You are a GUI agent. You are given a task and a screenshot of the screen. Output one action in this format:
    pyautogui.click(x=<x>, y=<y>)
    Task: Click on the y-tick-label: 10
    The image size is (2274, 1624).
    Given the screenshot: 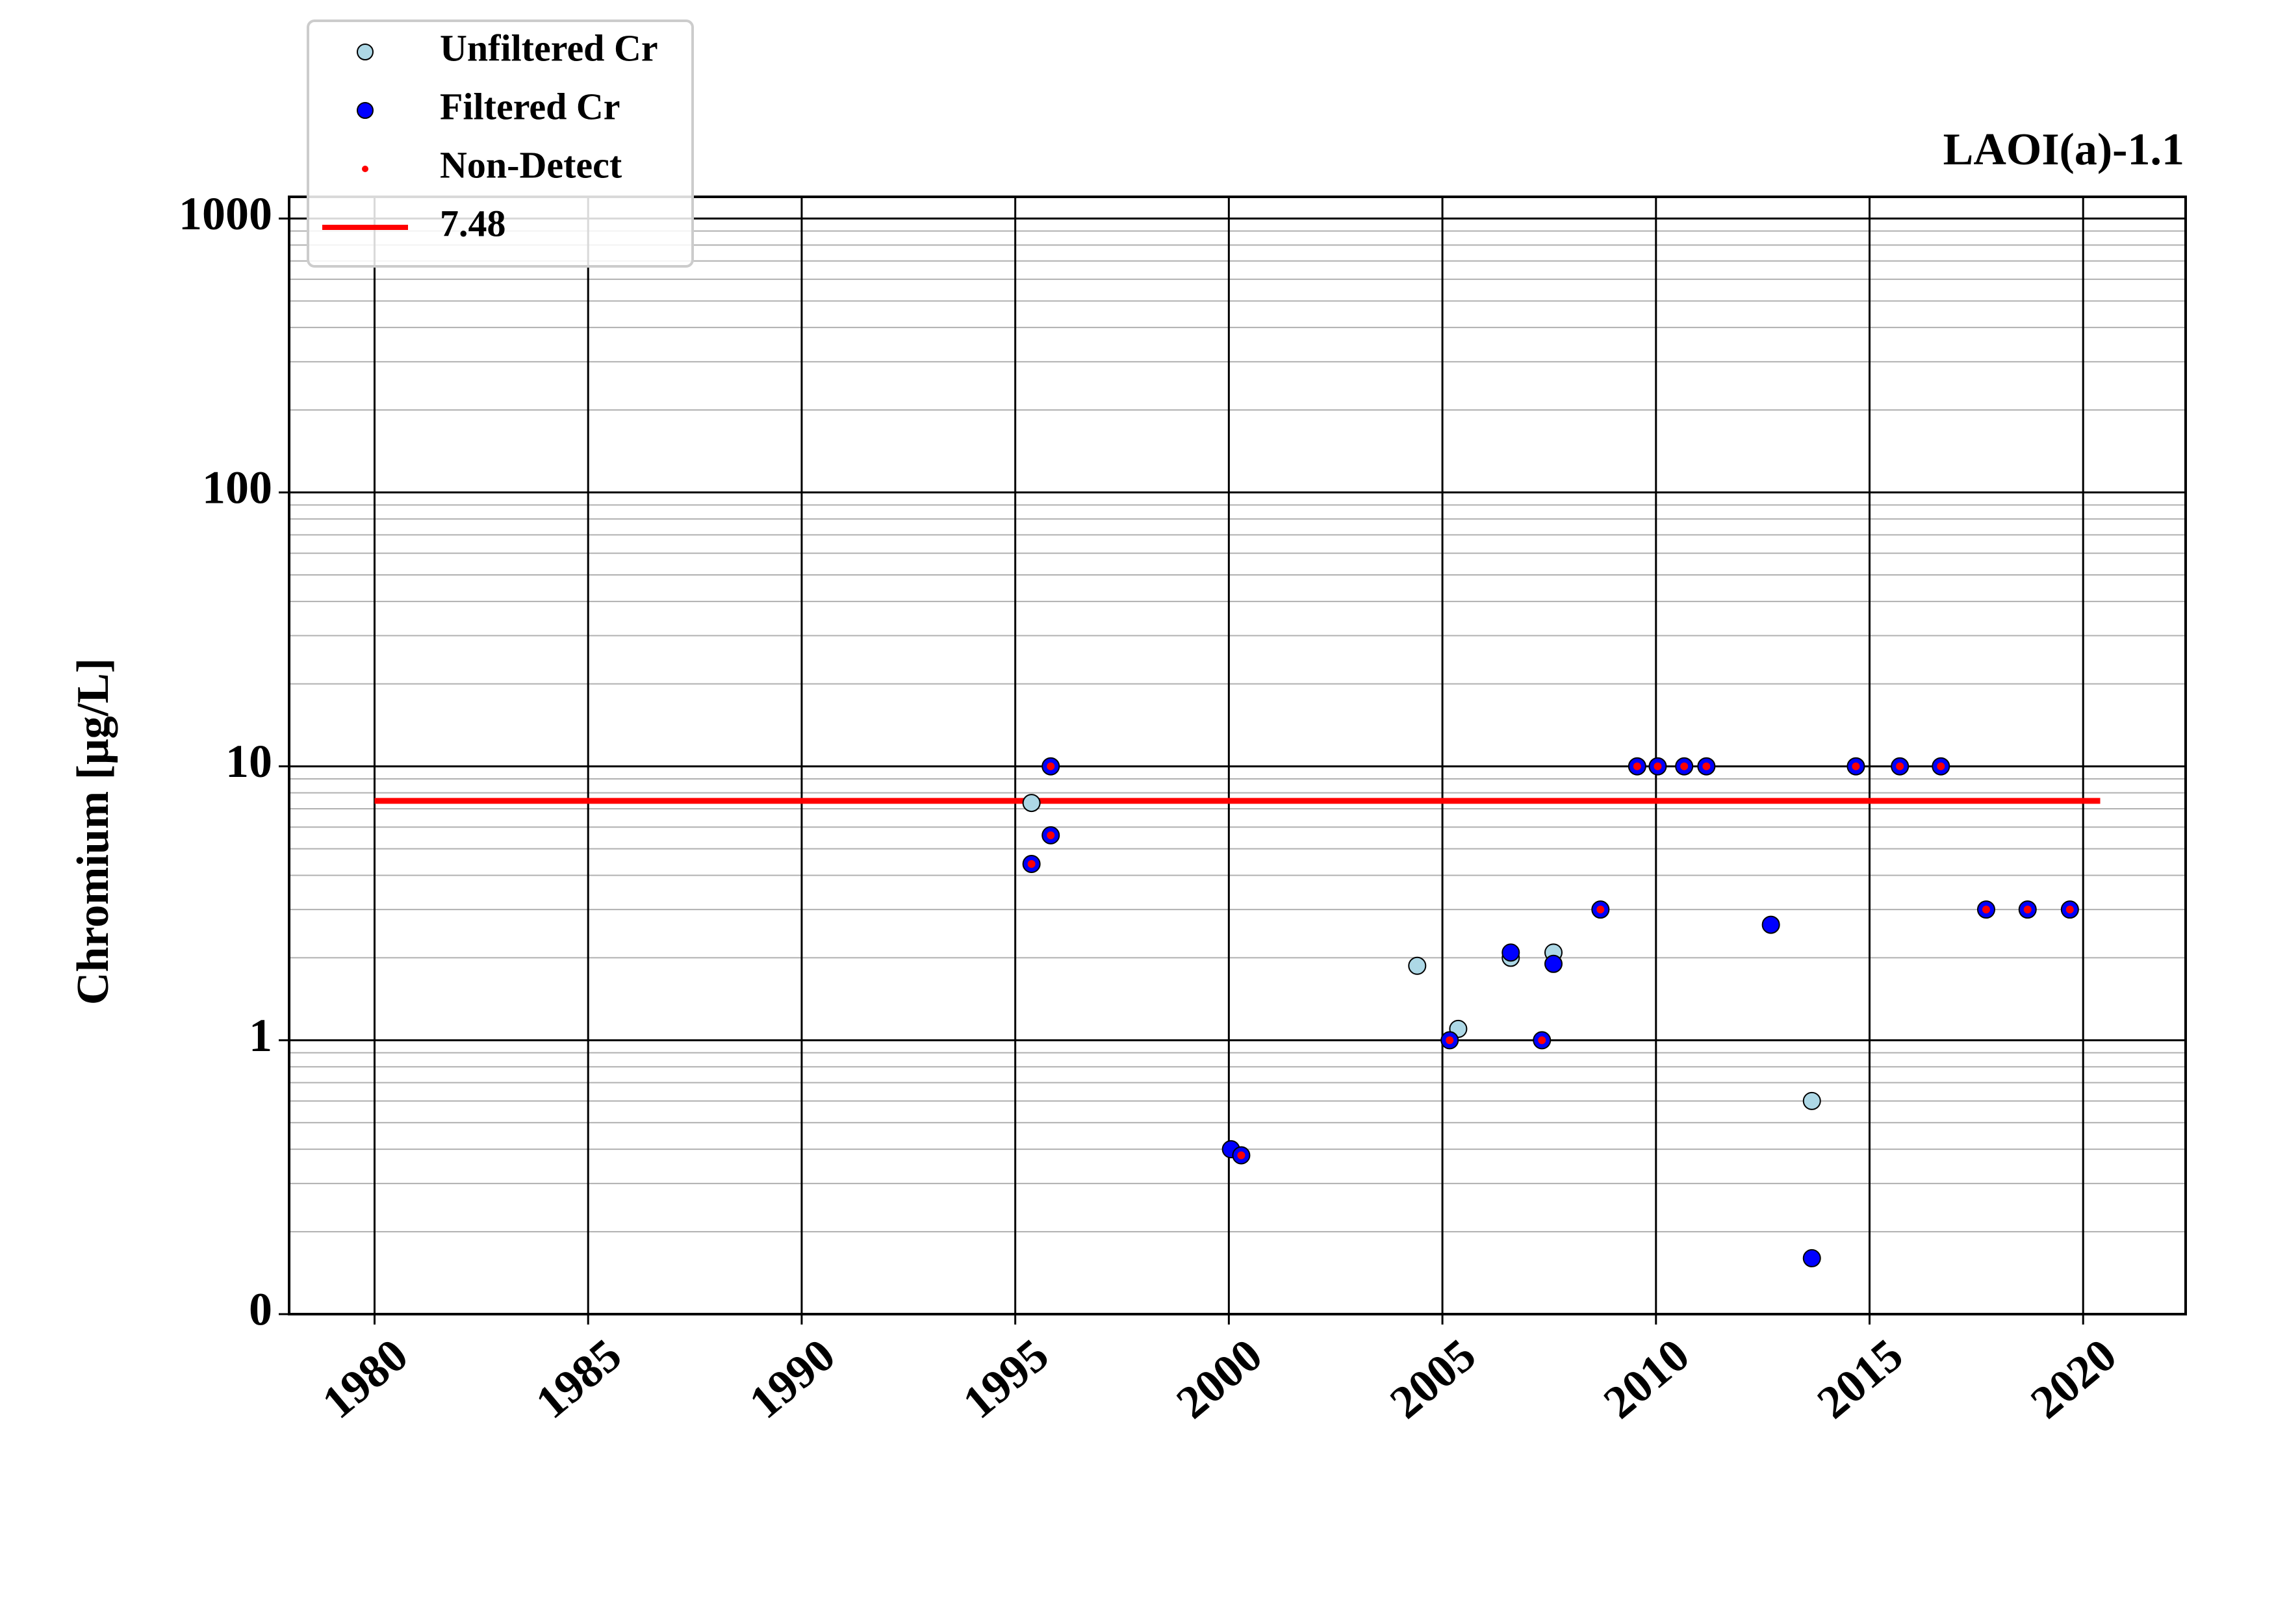 What is the action you would take?
    pyautogui.click(x=248, y=761)
    